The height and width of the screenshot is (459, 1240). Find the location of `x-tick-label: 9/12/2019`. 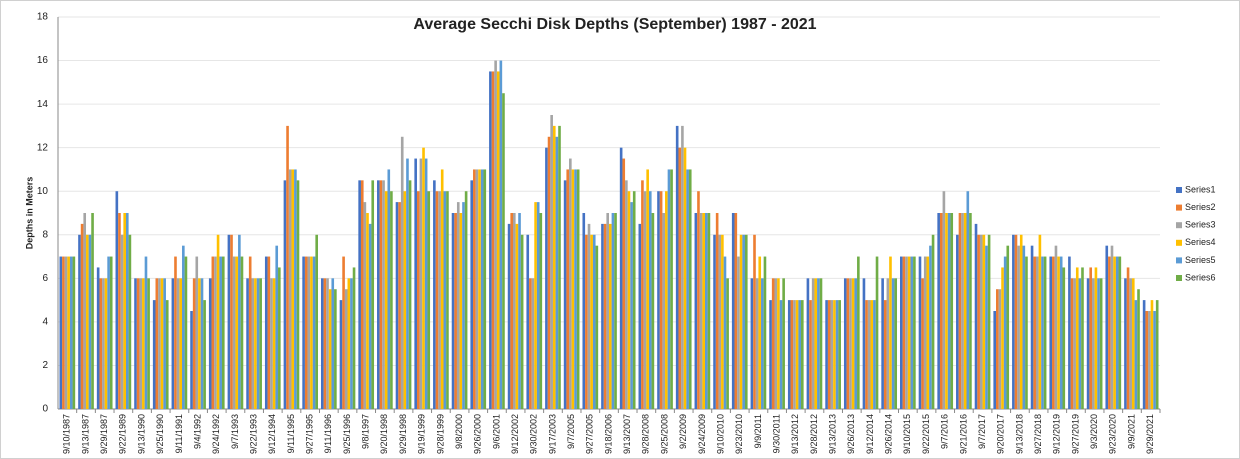

x-tick-label: 9/12/2019 is located at coordinates (1057, 434).